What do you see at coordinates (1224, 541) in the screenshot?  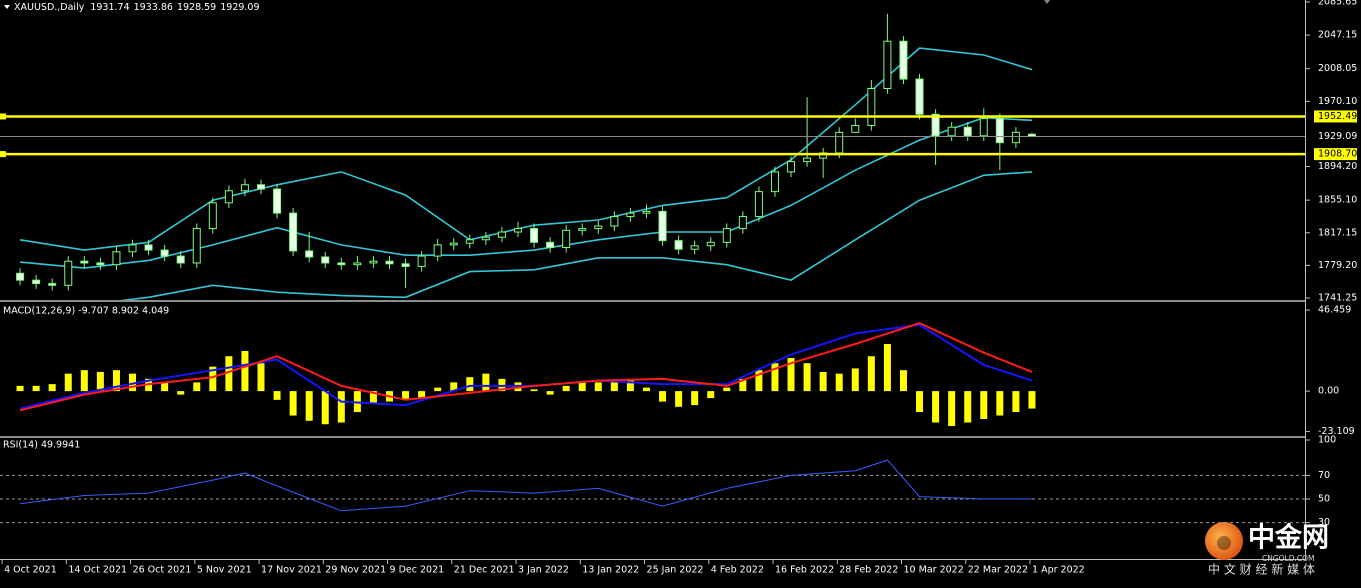 I see `logo-mark` at bounding box center [1224, 541].